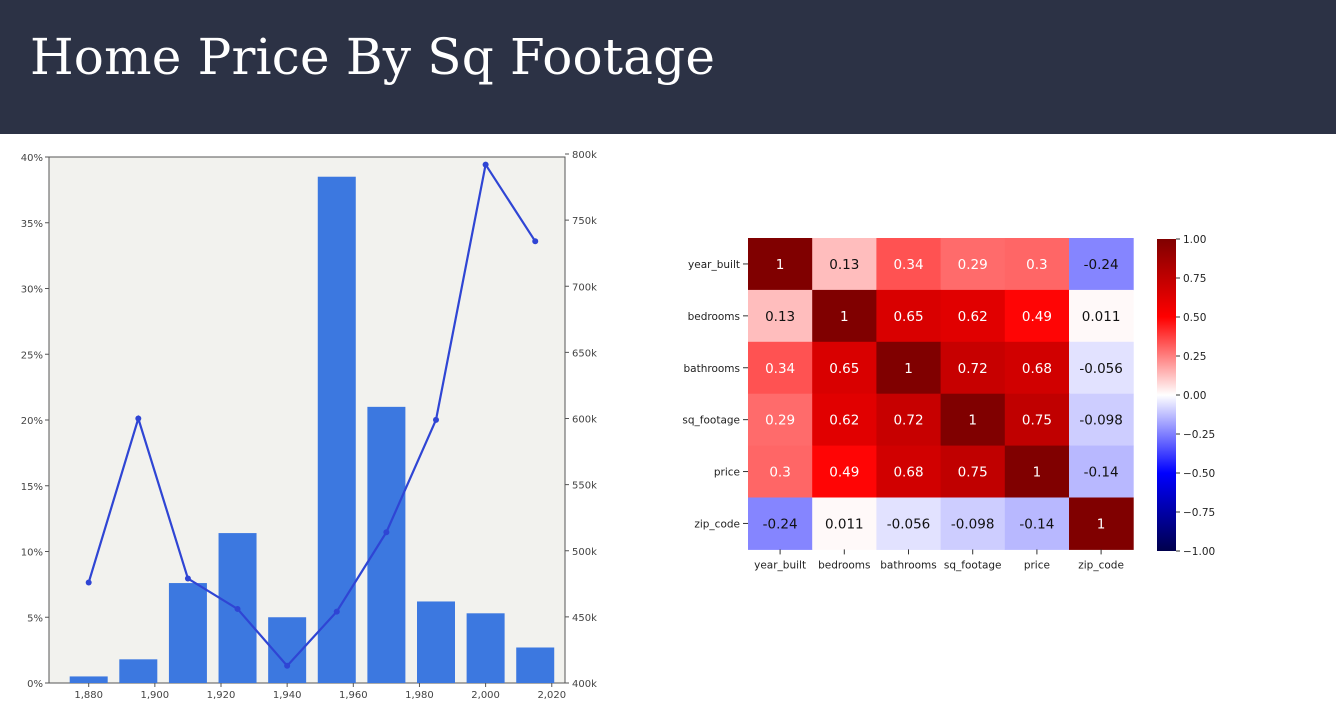  I want to click on y-tick-label: 20%, so click(32, 421).